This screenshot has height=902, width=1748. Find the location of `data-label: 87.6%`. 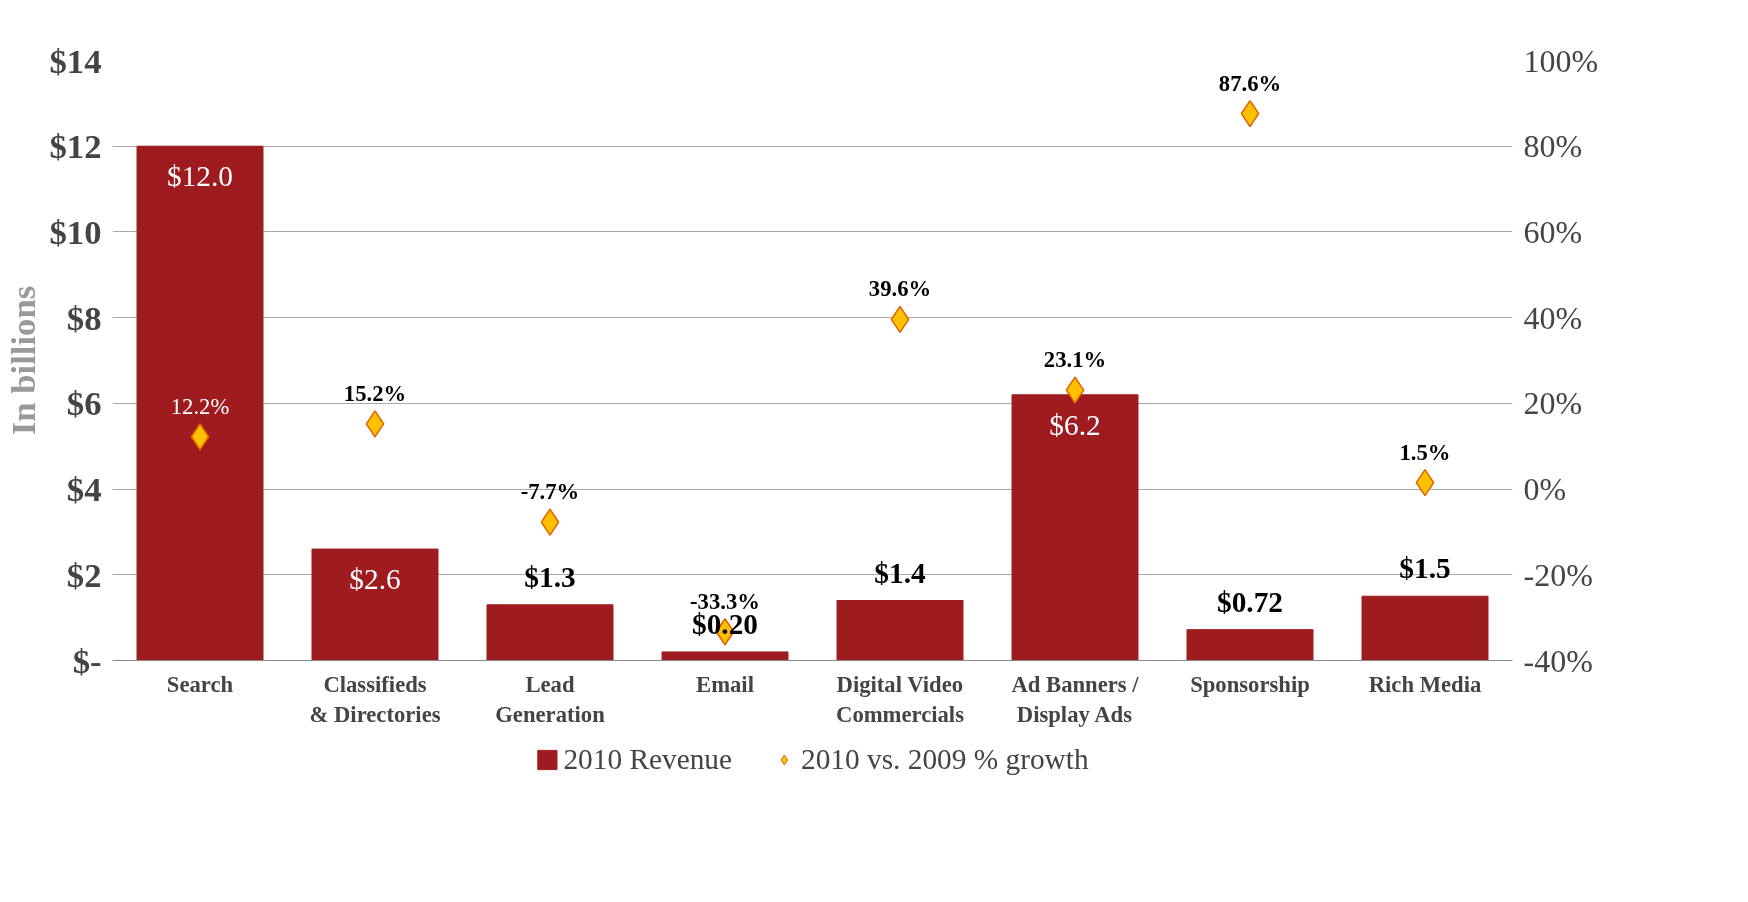

data-label: 87.6% is located at coordinates (1250, 83).